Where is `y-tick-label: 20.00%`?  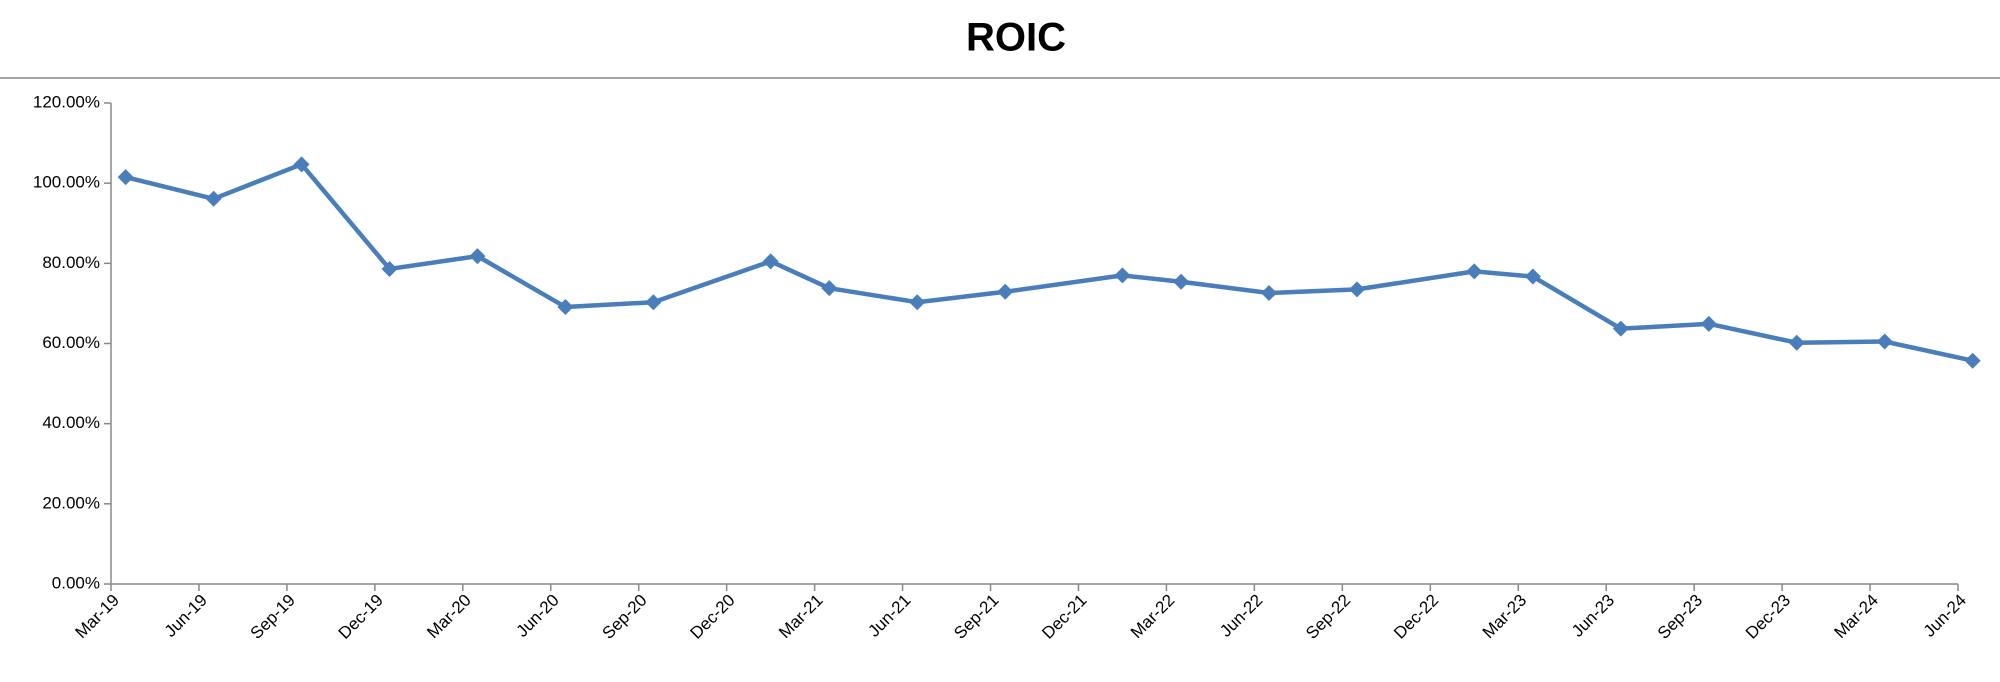 y-tick-label: 20.00% is located at coordinates (71, 502).